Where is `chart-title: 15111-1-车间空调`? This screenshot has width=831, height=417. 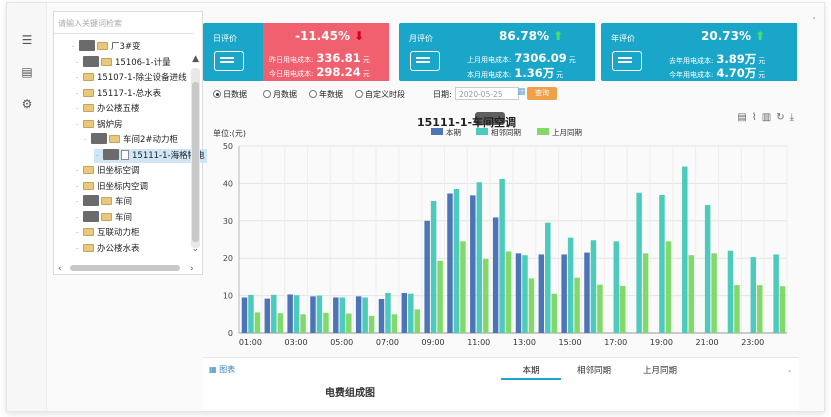 chart-title: 15111-1-车间空调 is located at coordinates (467, 122).